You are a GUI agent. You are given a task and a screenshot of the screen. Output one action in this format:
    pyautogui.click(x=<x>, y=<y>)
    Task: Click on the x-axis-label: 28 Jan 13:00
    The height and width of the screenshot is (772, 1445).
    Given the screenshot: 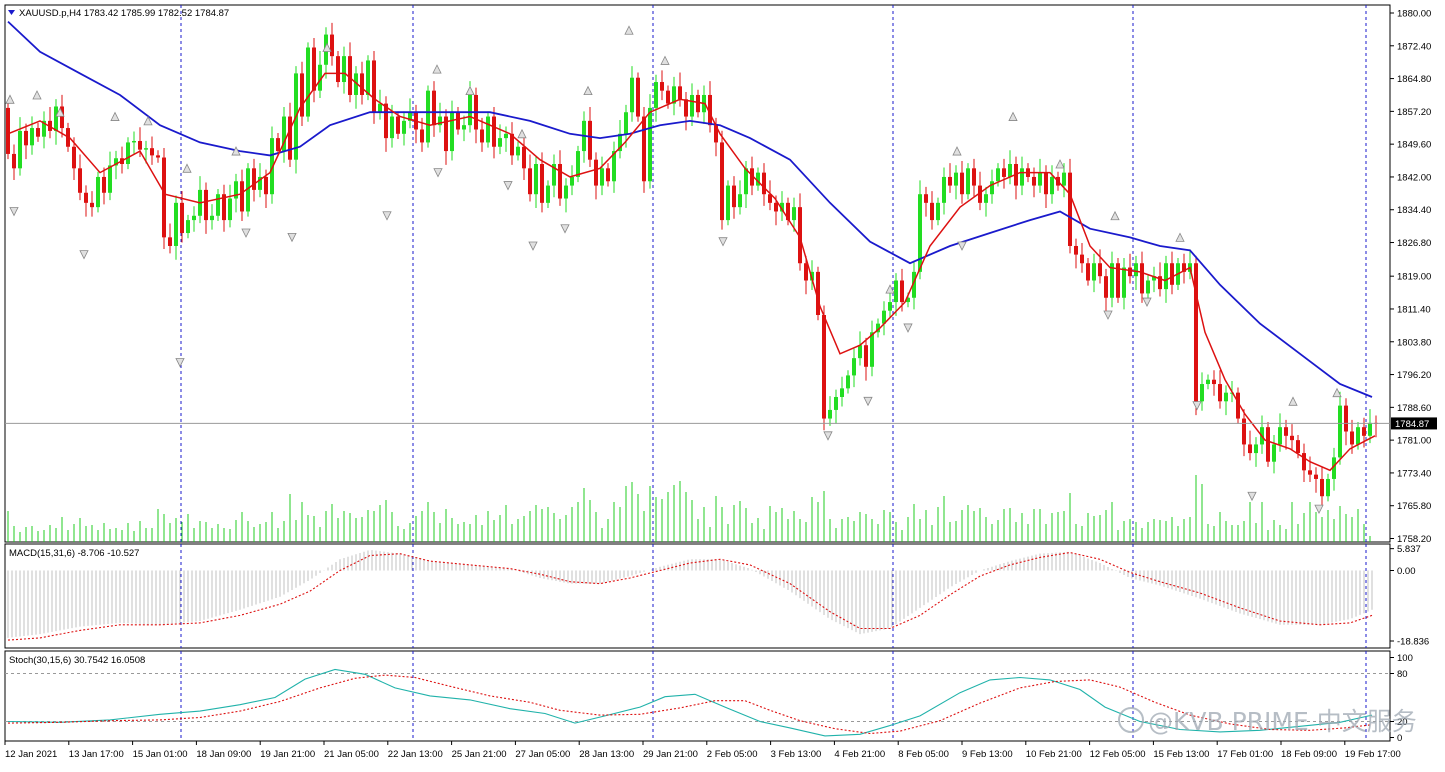 What is the action you would take?
    pyautogui.click(x=606, y=754)
    